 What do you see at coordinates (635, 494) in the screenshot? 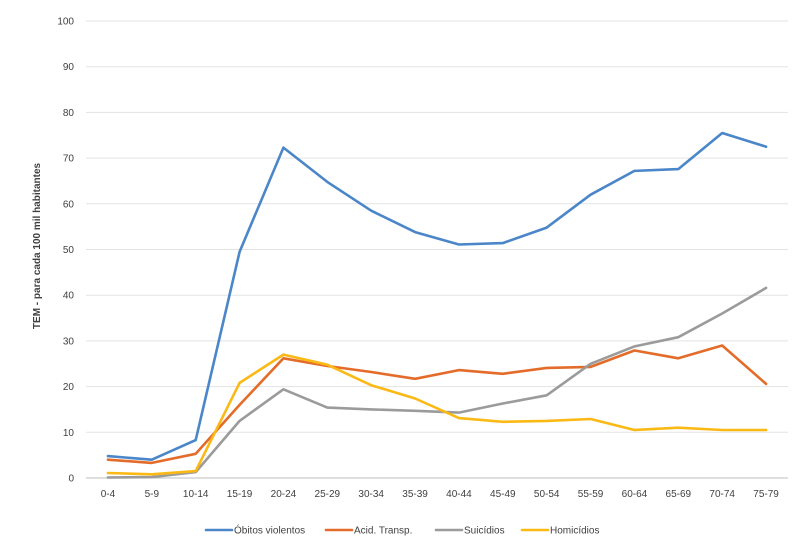
I see `x-tick-label: 60-64` at bounding box center [635, 494].